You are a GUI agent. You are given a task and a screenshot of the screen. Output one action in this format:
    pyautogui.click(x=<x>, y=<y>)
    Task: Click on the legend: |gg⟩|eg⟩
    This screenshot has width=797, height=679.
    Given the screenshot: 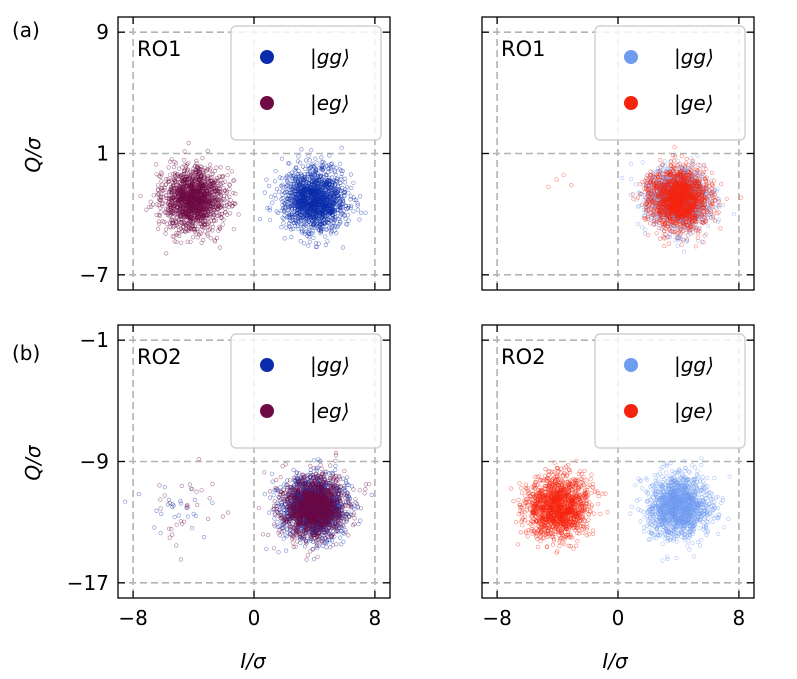 What is the action you would take?
    pyautogui.click(x=306, y=83)
    